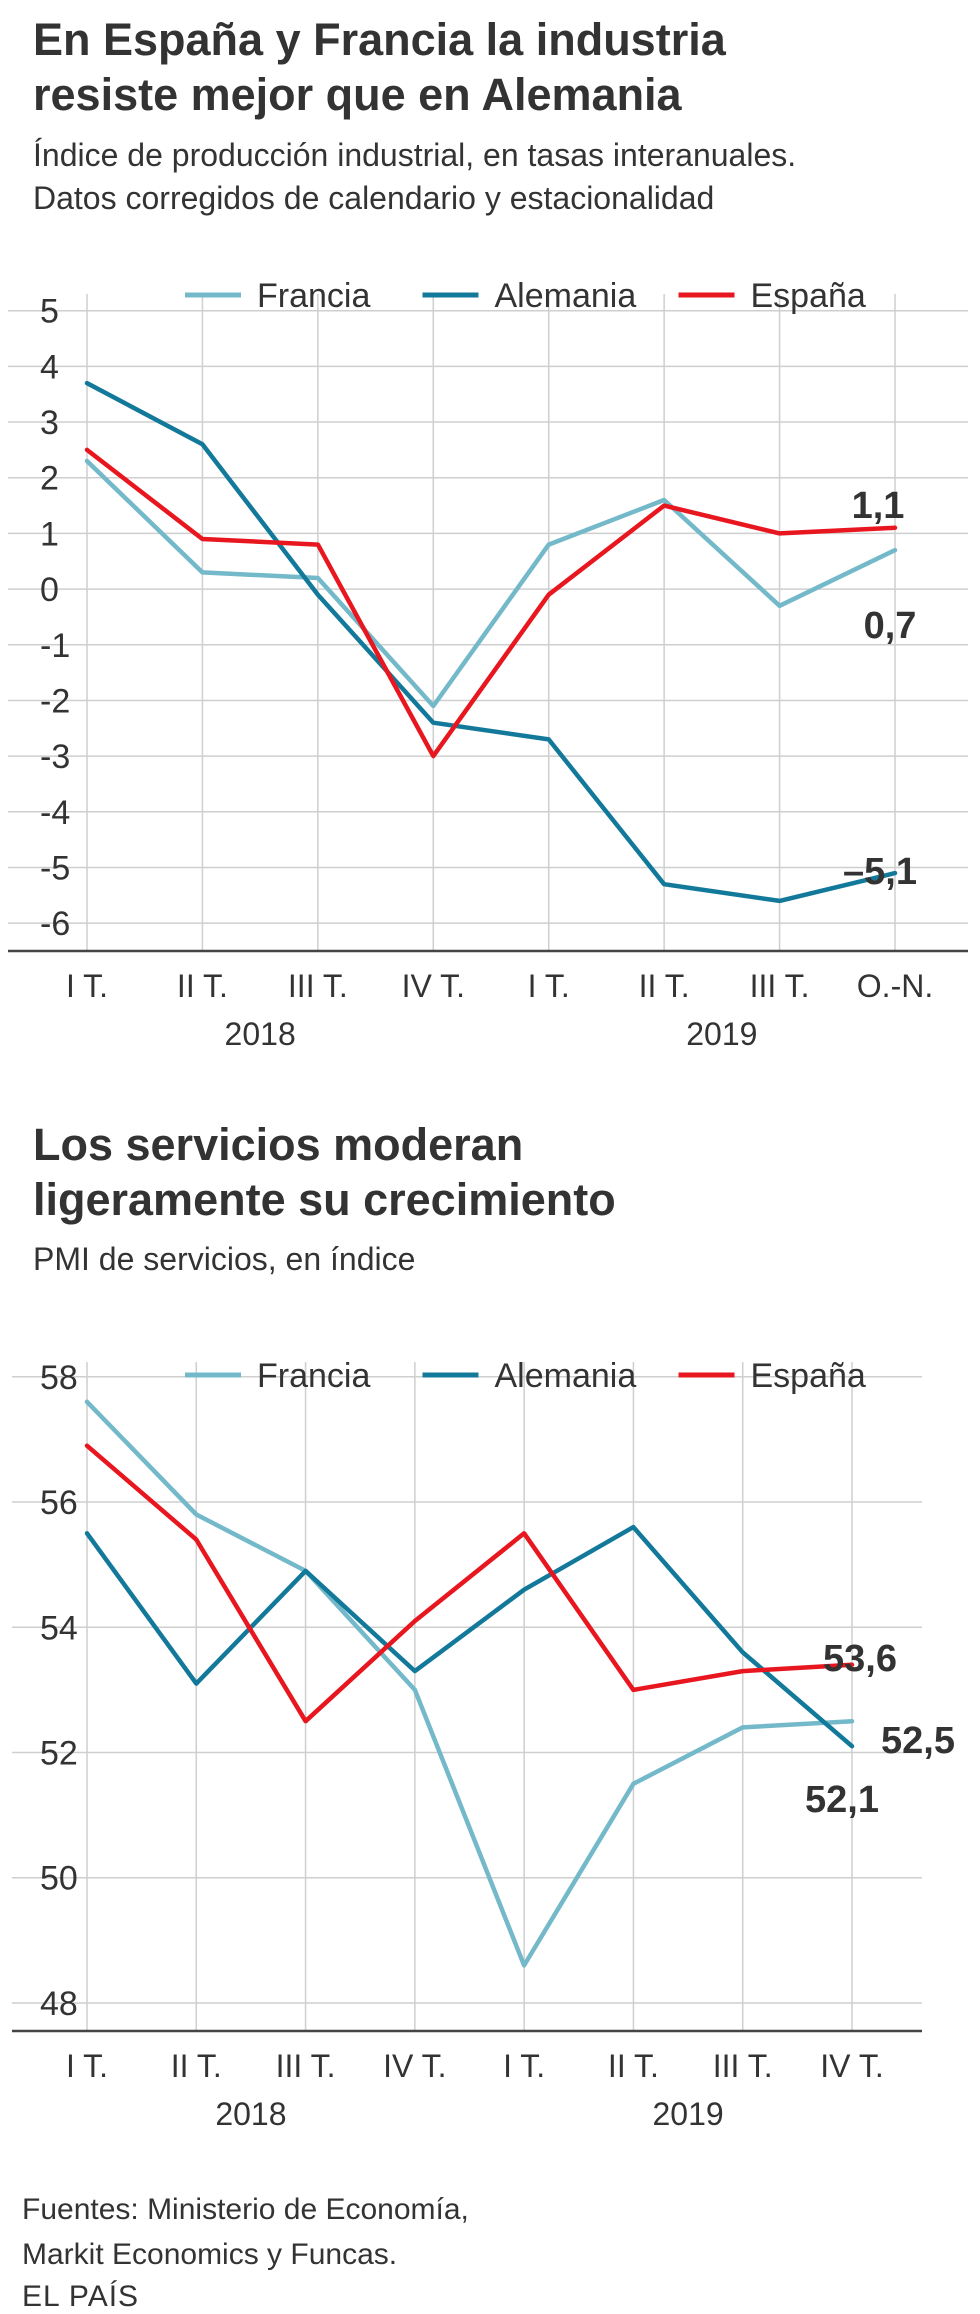 This screenshot has height=2314, width=980. Describe the element at coordinates (491, 583) in the screenshot. I see `series-line-francia` at that location.